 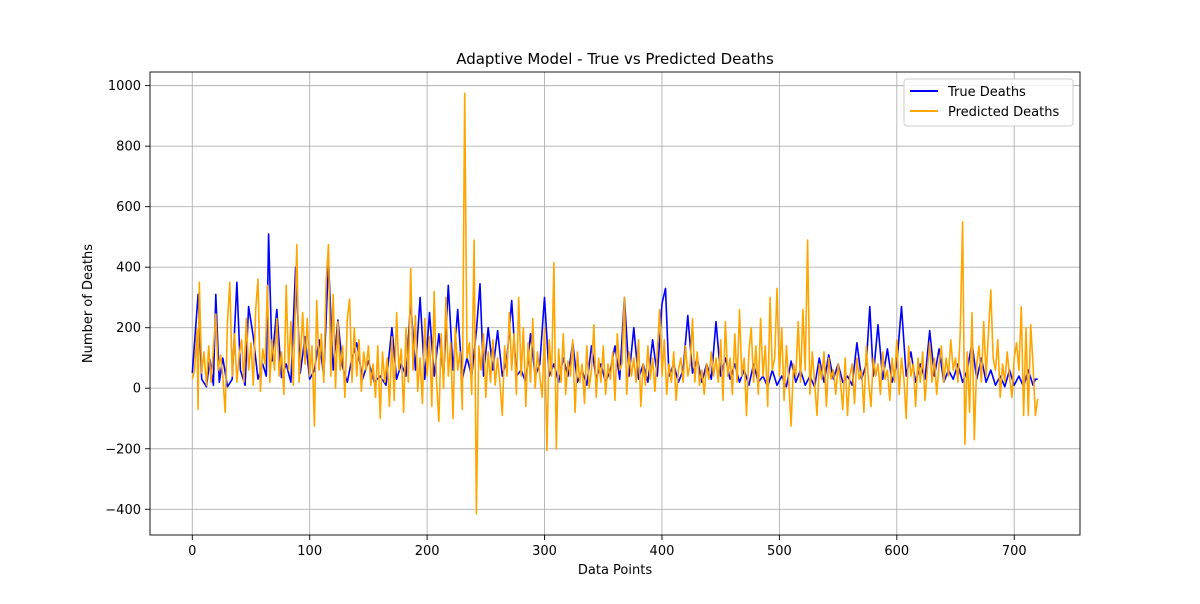 What do you see at coordinates (1003, 112) in the screenshot?
I see `legend-label-predicted-deaths: Predicted Deaths` at bounding box center [1003, 112].